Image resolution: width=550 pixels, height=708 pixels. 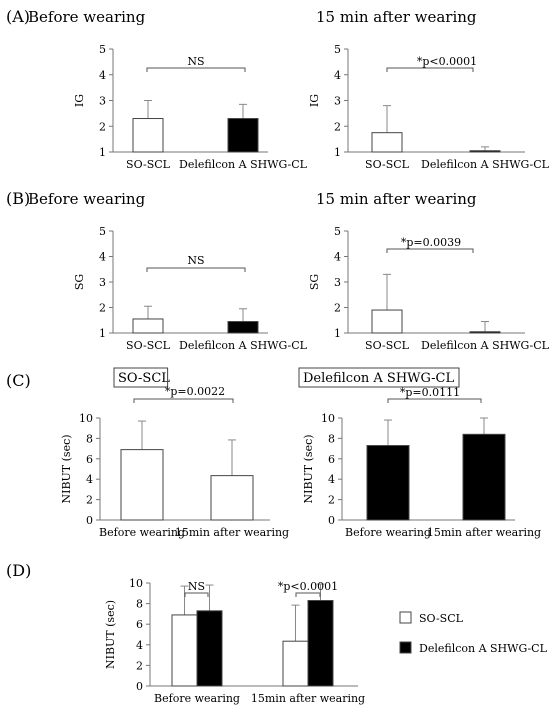 What do you see at coordinates (483, 648) in the screenshot?
I see `legend-label: Delefilcon A SHWG-CL` at bounding box center [483, 648].